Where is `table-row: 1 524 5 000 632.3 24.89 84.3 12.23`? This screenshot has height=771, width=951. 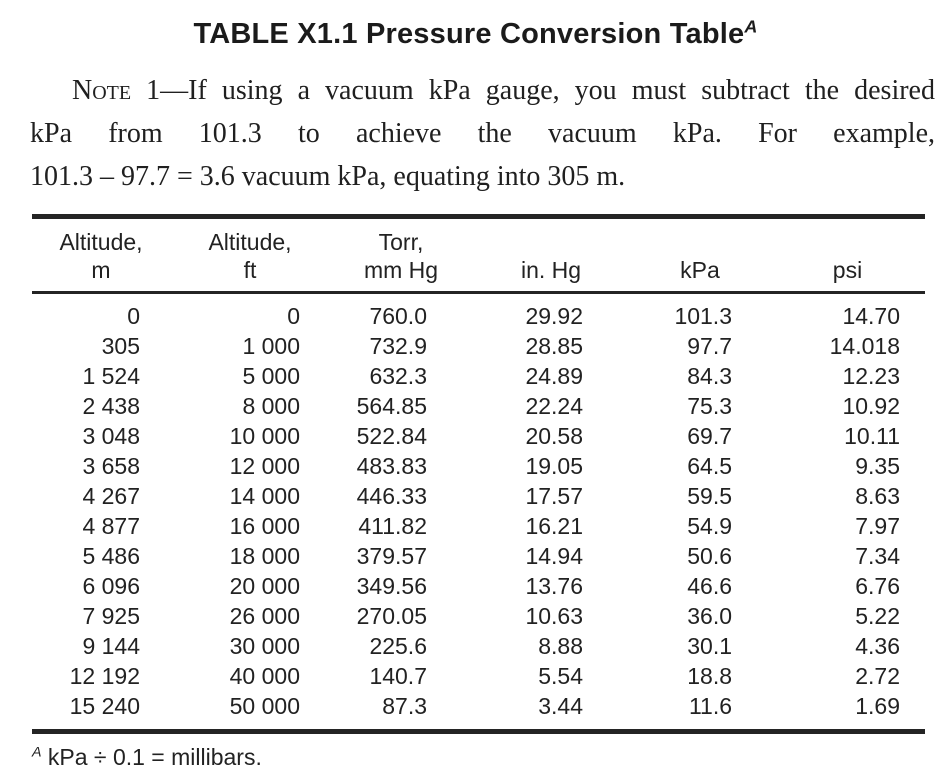
table-row: 1 524 5 000 632.3 24.89 84.3 12.23 is located at coordinates (478, 376).